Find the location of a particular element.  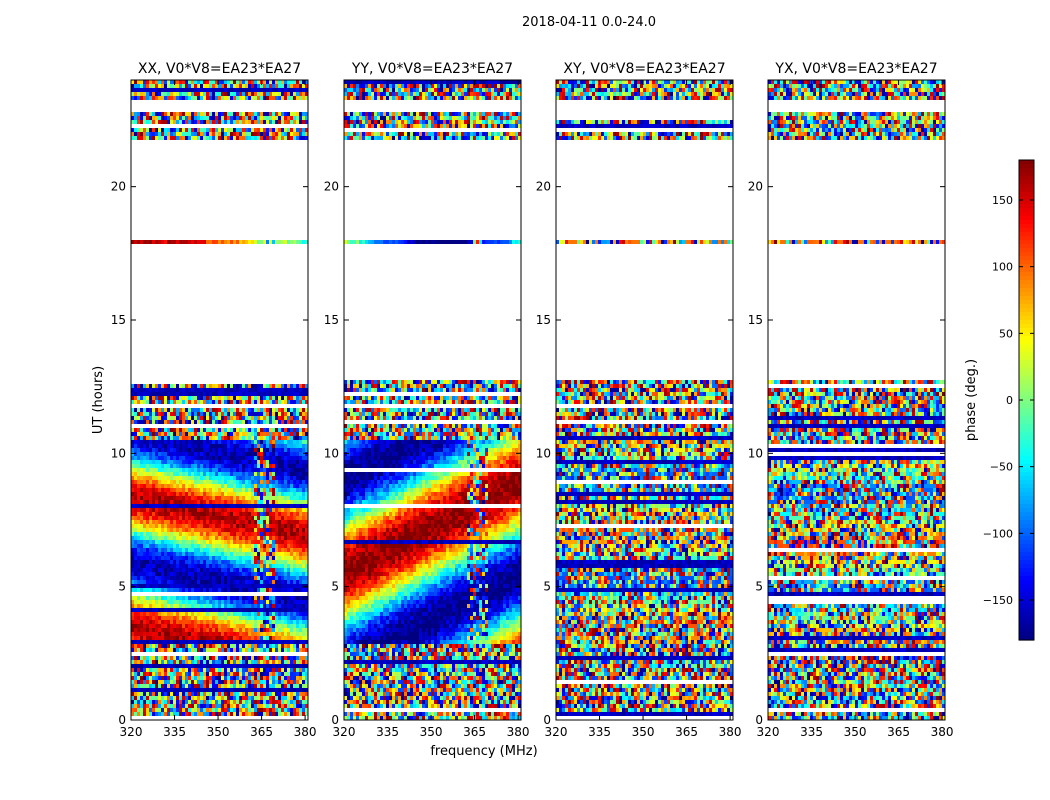

panel-title: XY, V0*V8=EA23*EA27 is located at coordinates (644, 69).